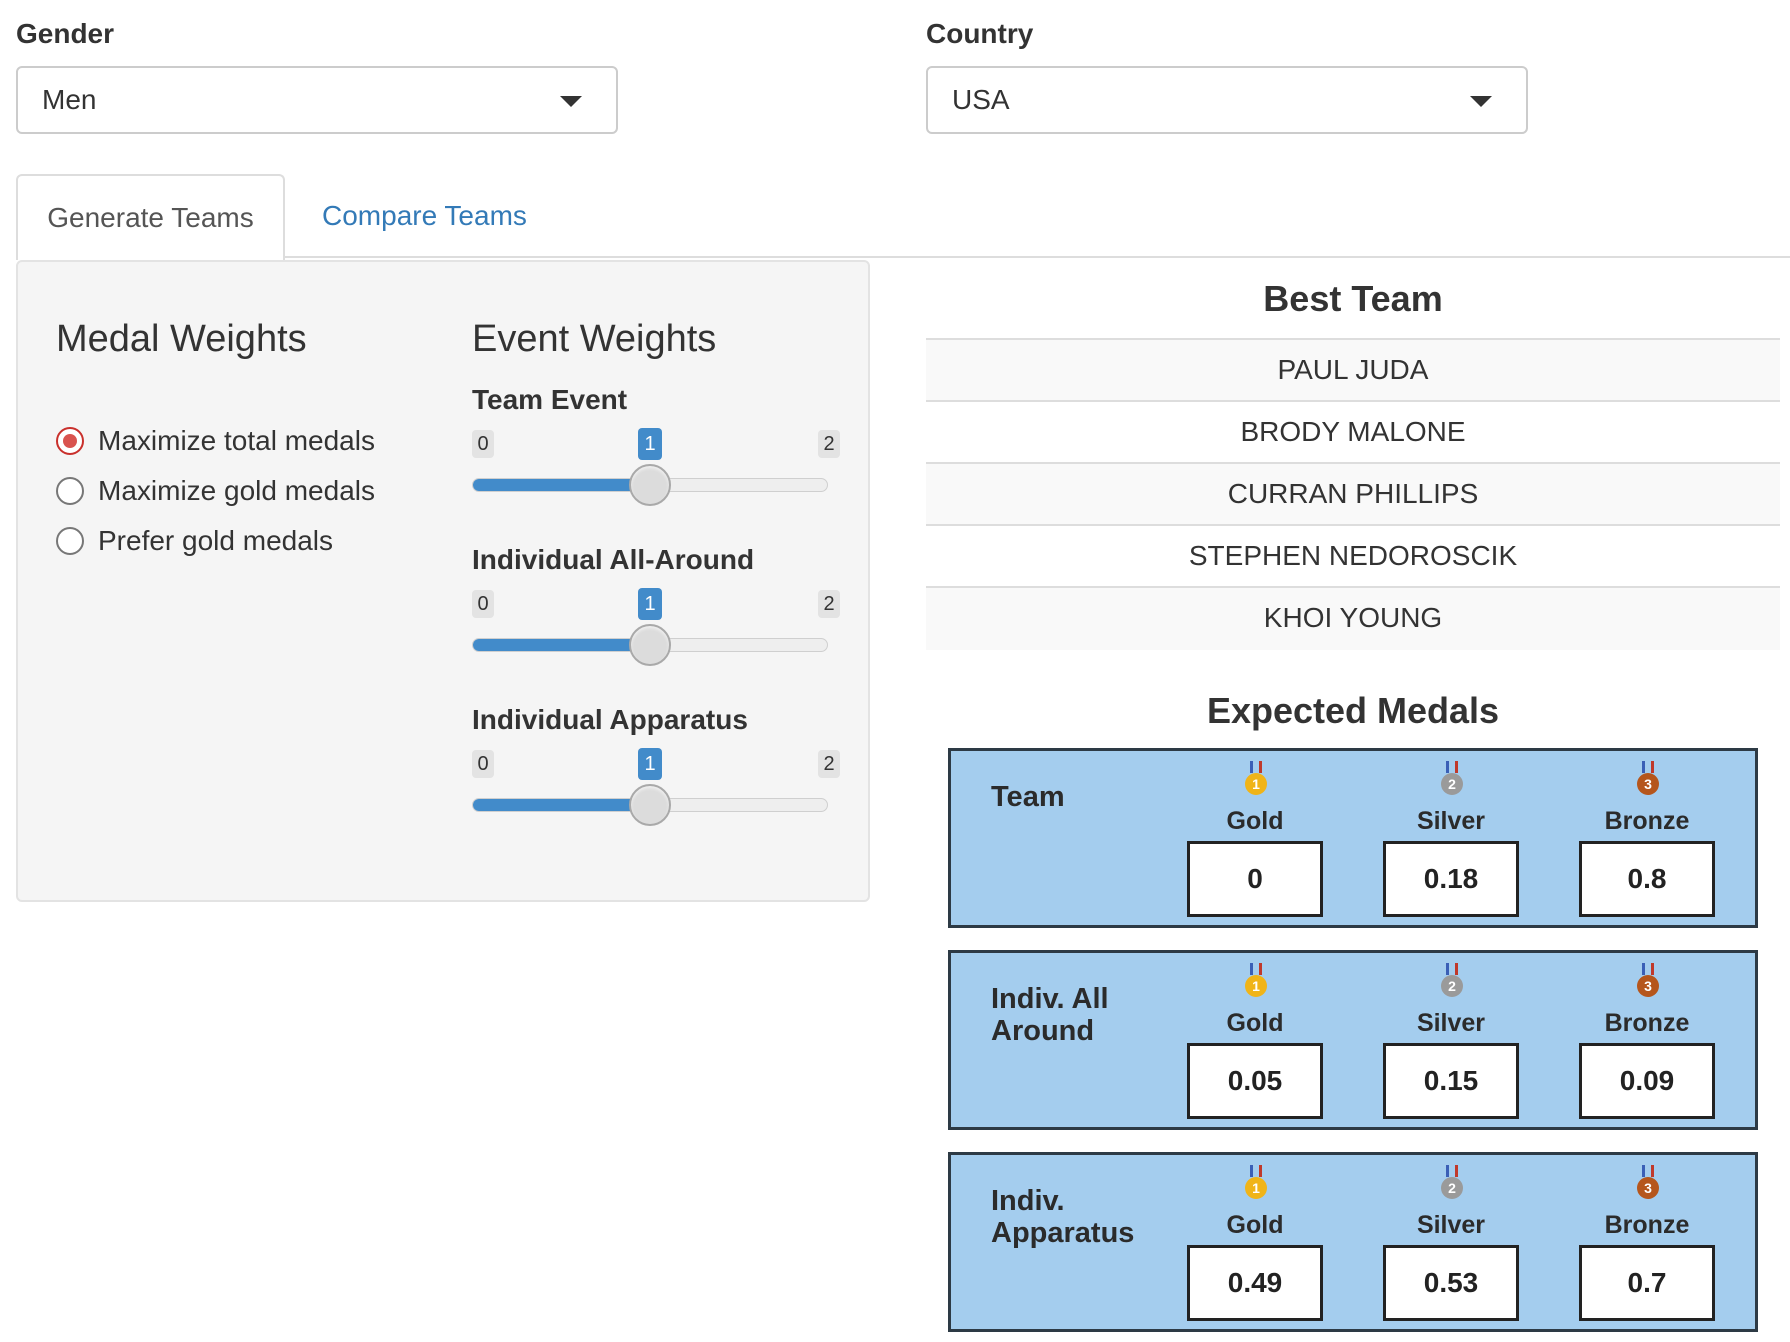 Image resolution: width=1790 pixels, height=1342 pixels. What do you see at coordinates (65, 33) in the screenshot?
I see `gender-label: Gender` at bounding box center [65, 33].